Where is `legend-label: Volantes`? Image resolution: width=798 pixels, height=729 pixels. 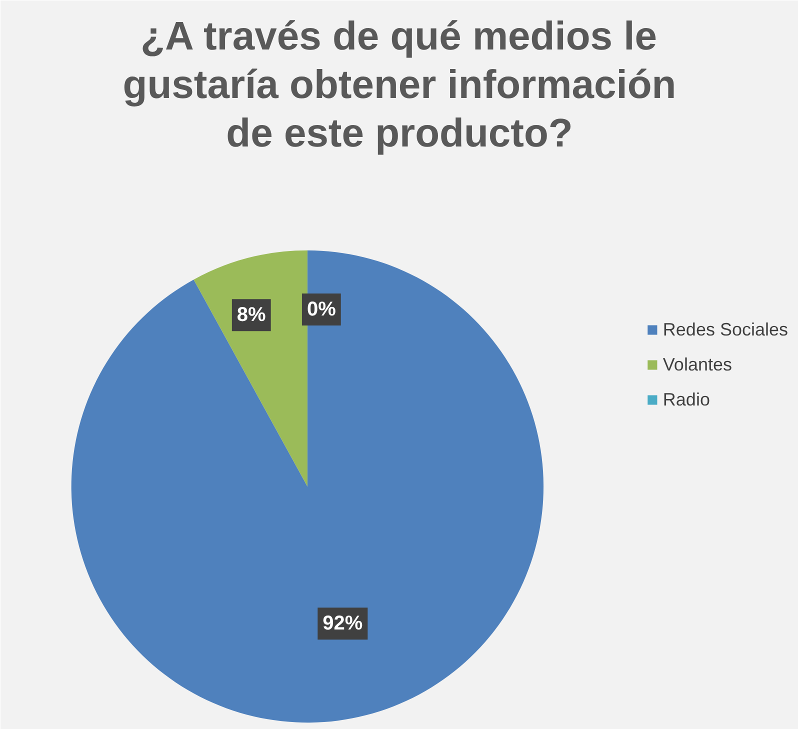 legend-label: Volantes is located at coordinates (697, 364).